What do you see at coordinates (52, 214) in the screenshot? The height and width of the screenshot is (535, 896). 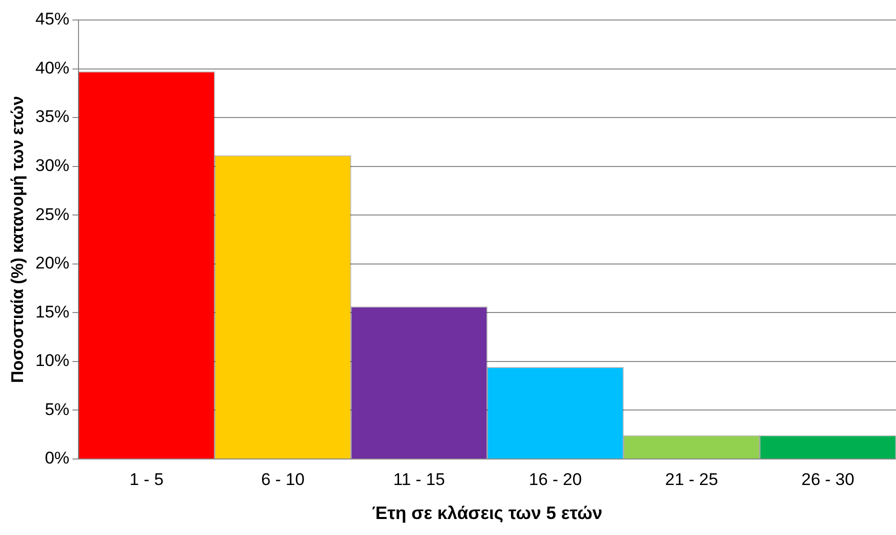 I see `y-tick-label: 25%` at bounding box center [52, 214].